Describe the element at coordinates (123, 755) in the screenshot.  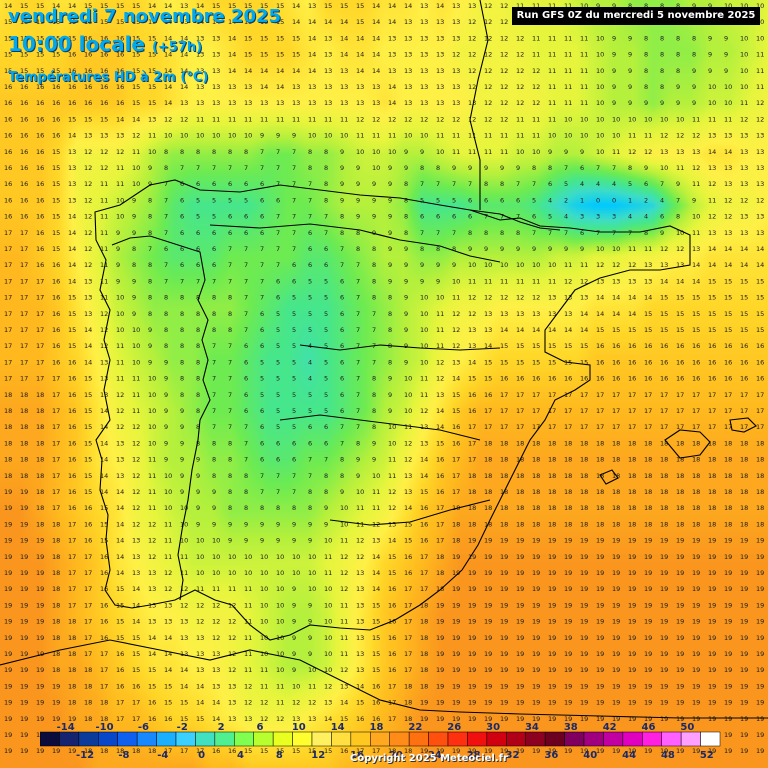
I see `scale-label-bottom: -8` at that location.